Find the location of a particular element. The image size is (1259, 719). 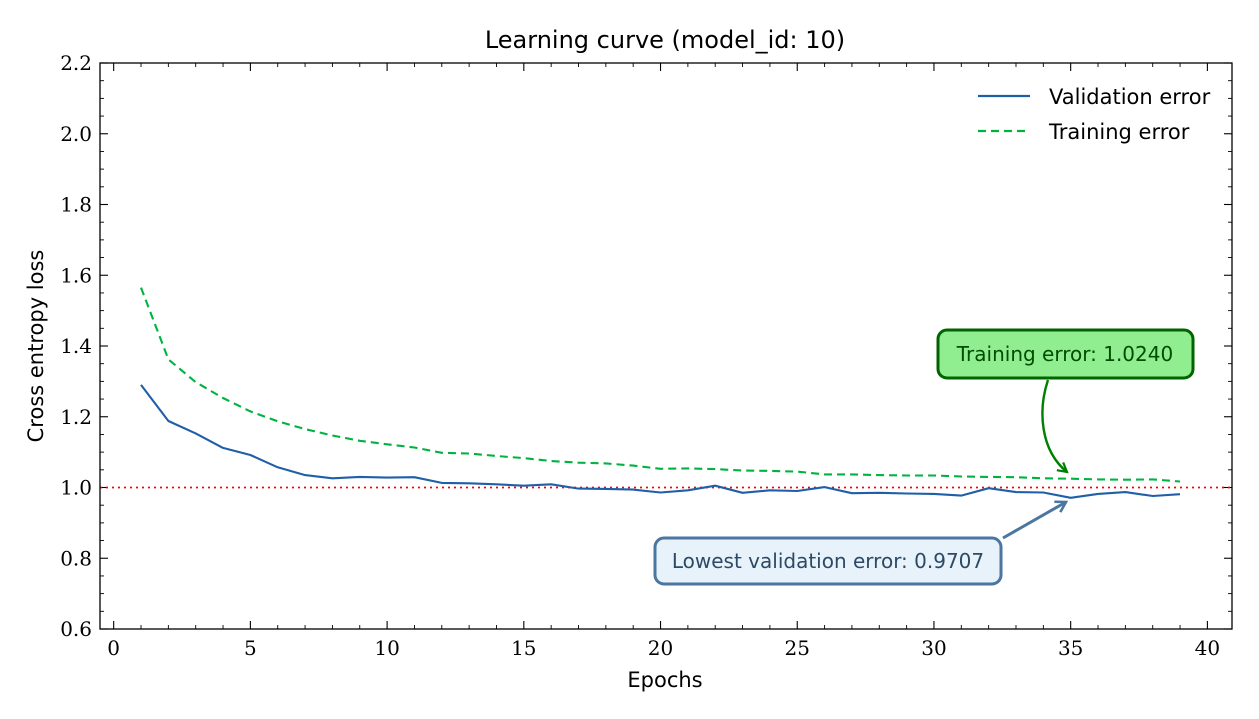

x-tick-label: 10 is located at coordinates (386, 648).